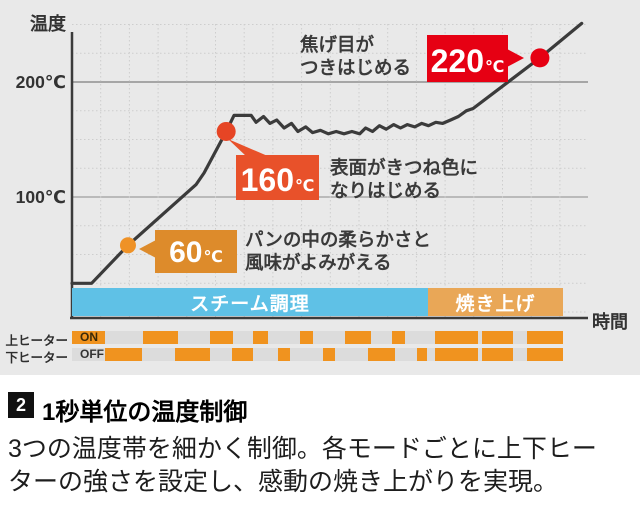 This screenshot has width=640, height=516. I want to click on phase-segment: スチーム調理, so click(250, 302).